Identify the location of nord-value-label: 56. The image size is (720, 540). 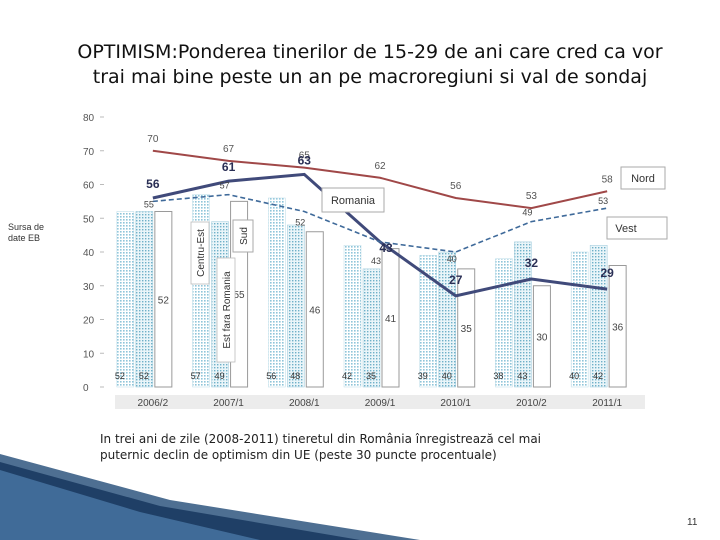
(456, 186).